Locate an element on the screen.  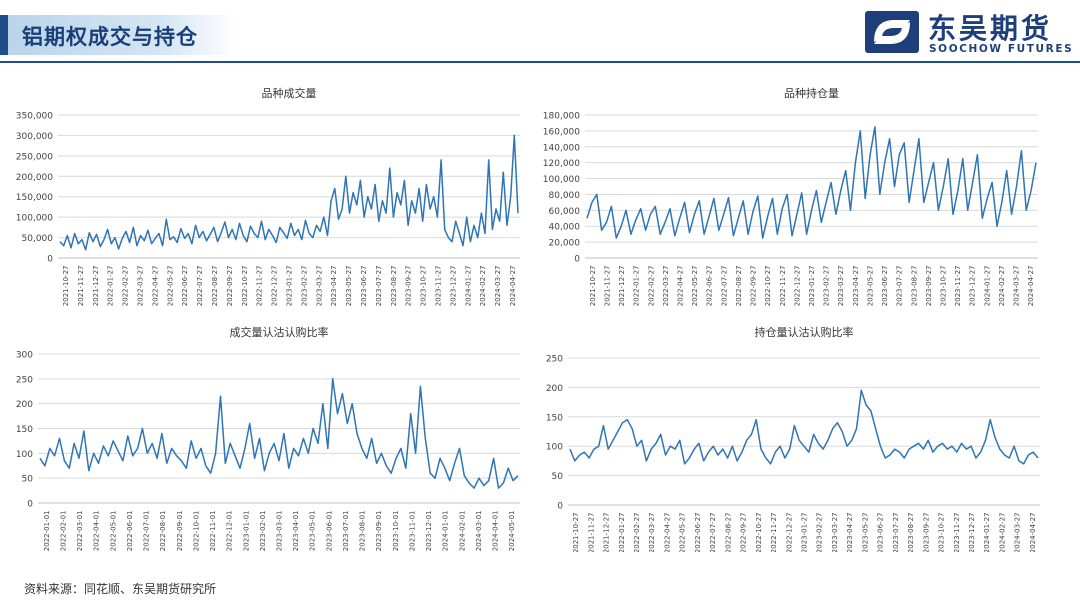
x-tick-label: 2023-11-27 is located at coordinates (957, 533).